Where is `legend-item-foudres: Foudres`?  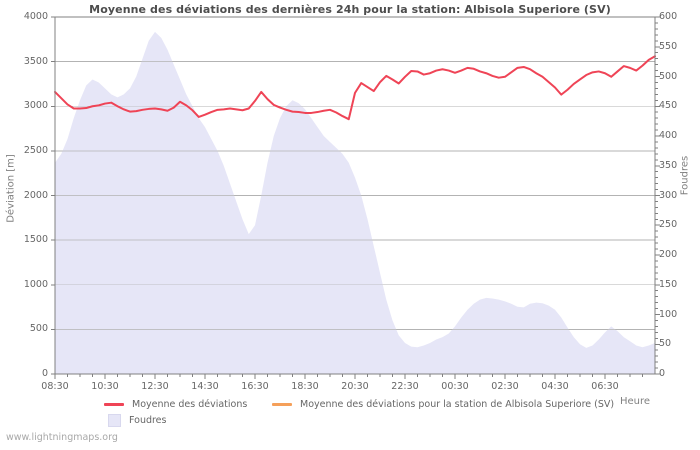 legend-item-foudres: Foudres is located at coordinates (135, 420).